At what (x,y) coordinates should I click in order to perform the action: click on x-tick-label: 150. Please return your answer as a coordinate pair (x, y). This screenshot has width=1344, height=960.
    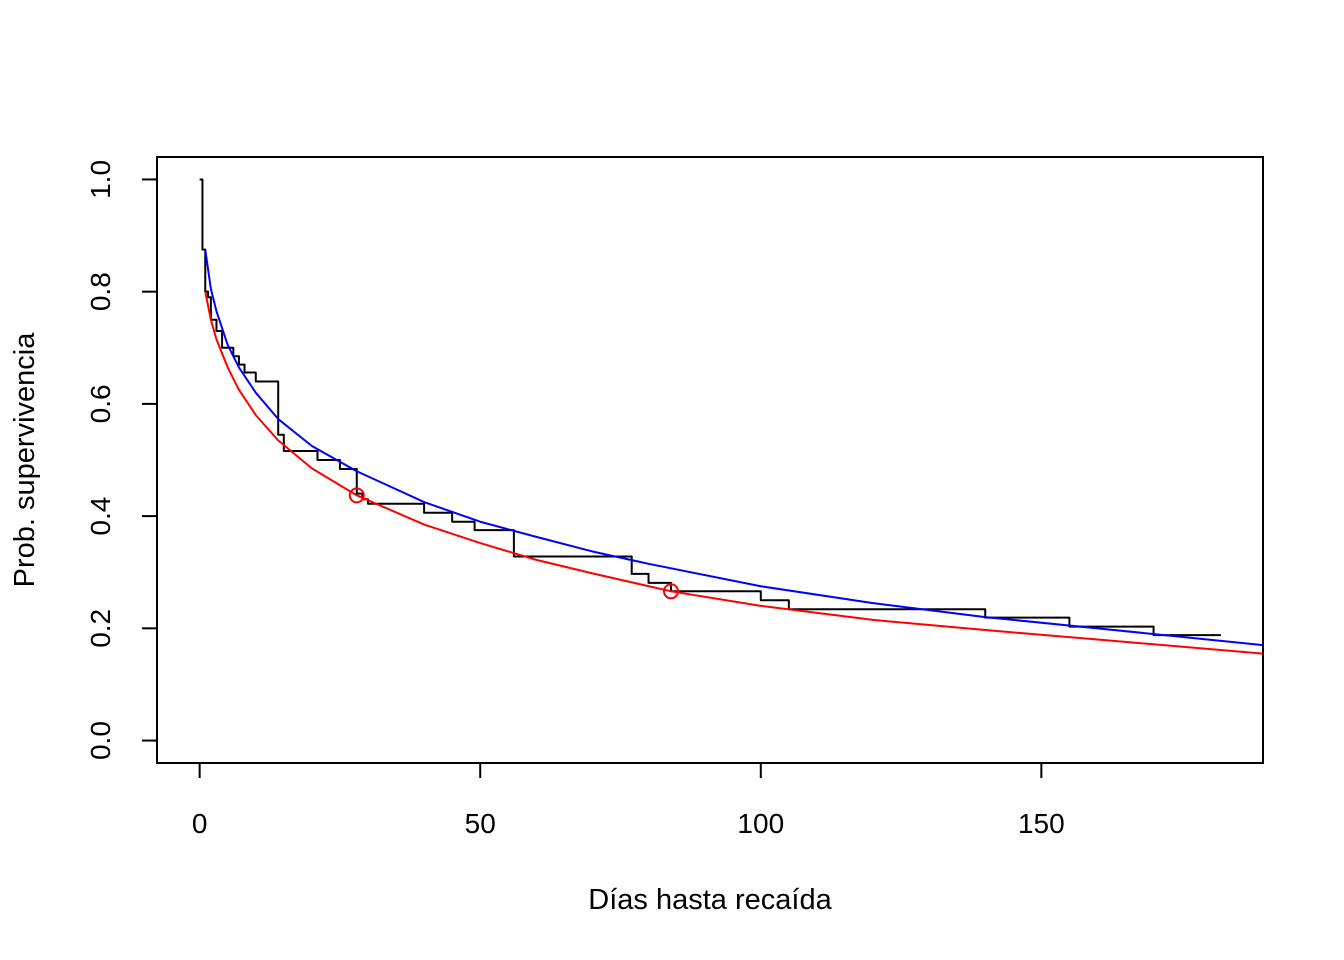
    Looking at the image, I should click on (1041, 823).